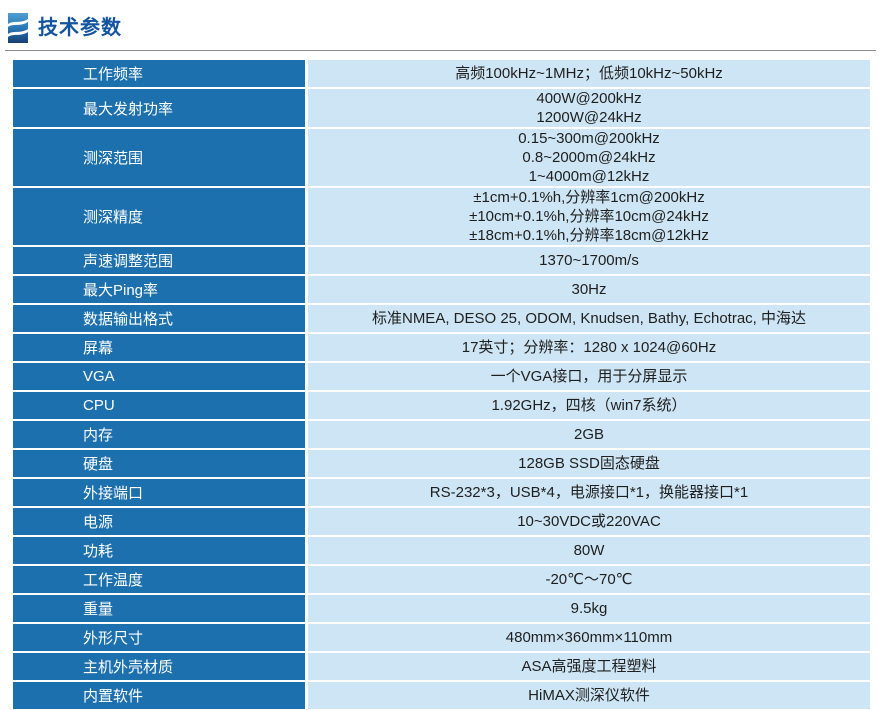  Describe the element at coordinates (18, 28) in the screenshot. I see `waves-icon` at that location.